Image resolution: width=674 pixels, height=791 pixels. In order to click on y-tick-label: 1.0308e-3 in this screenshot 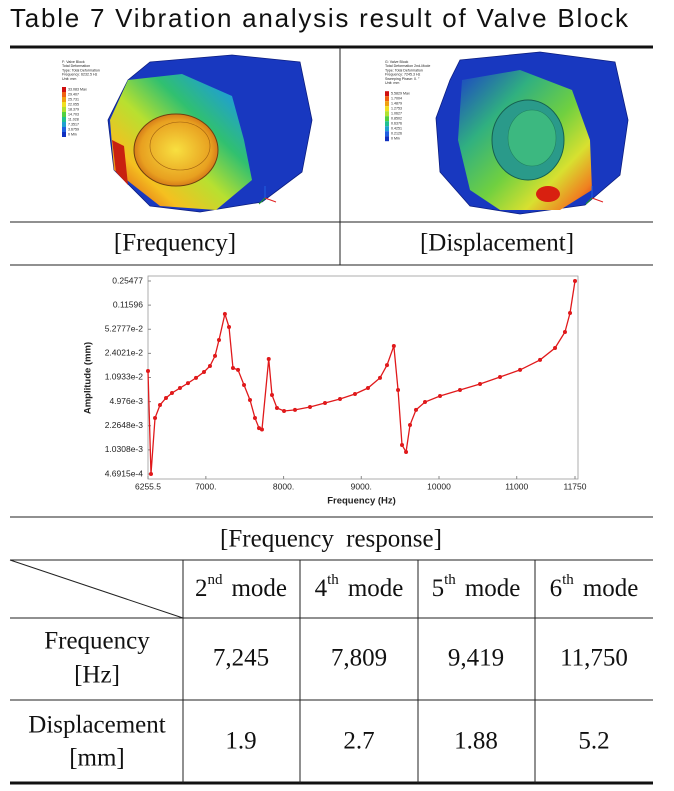, I will do `click(124, 449)`.